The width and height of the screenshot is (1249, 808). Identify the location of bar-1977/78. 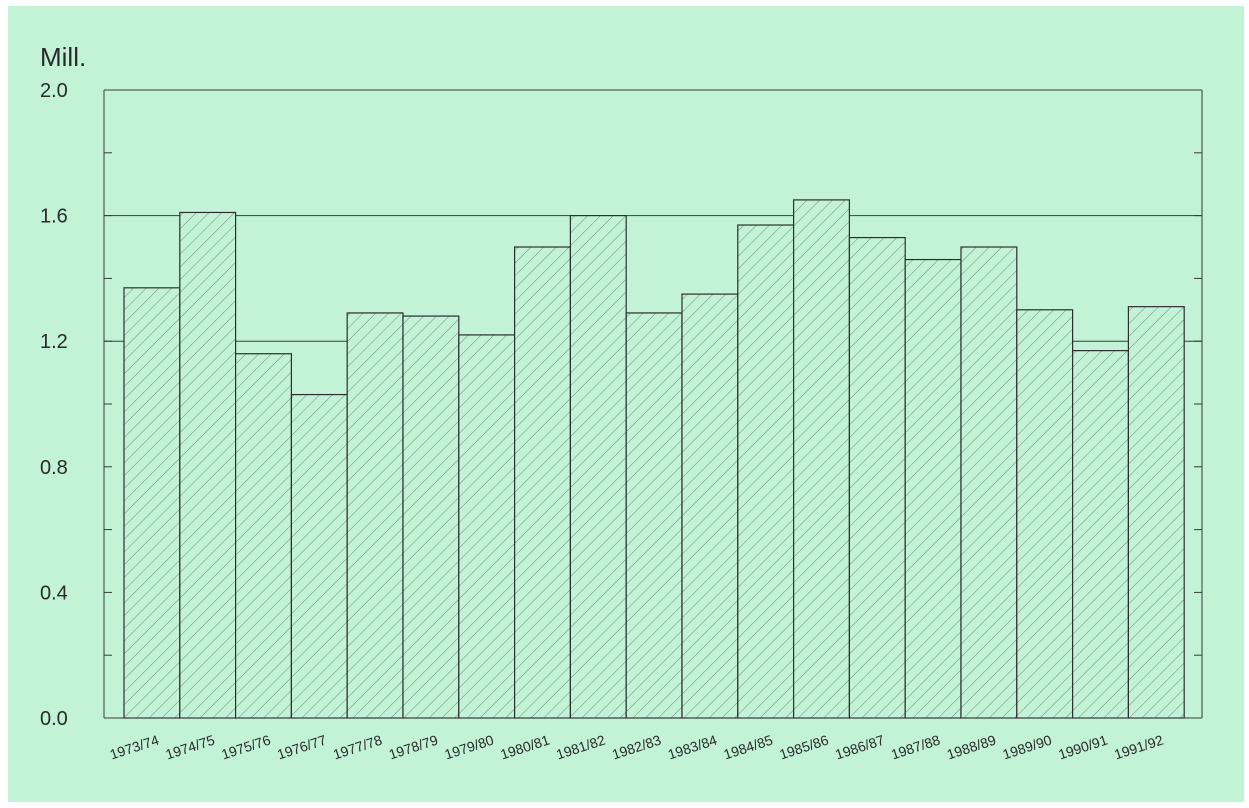
(375, 515).